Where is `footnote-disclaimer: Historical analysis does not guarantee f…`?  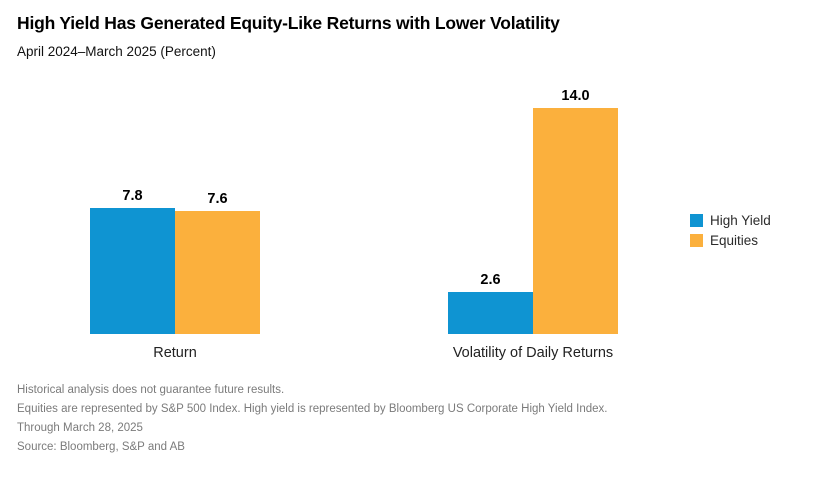
footnote-disclaimer: Historical analysis does not guarantee f… is located at coordinates (151, 390).